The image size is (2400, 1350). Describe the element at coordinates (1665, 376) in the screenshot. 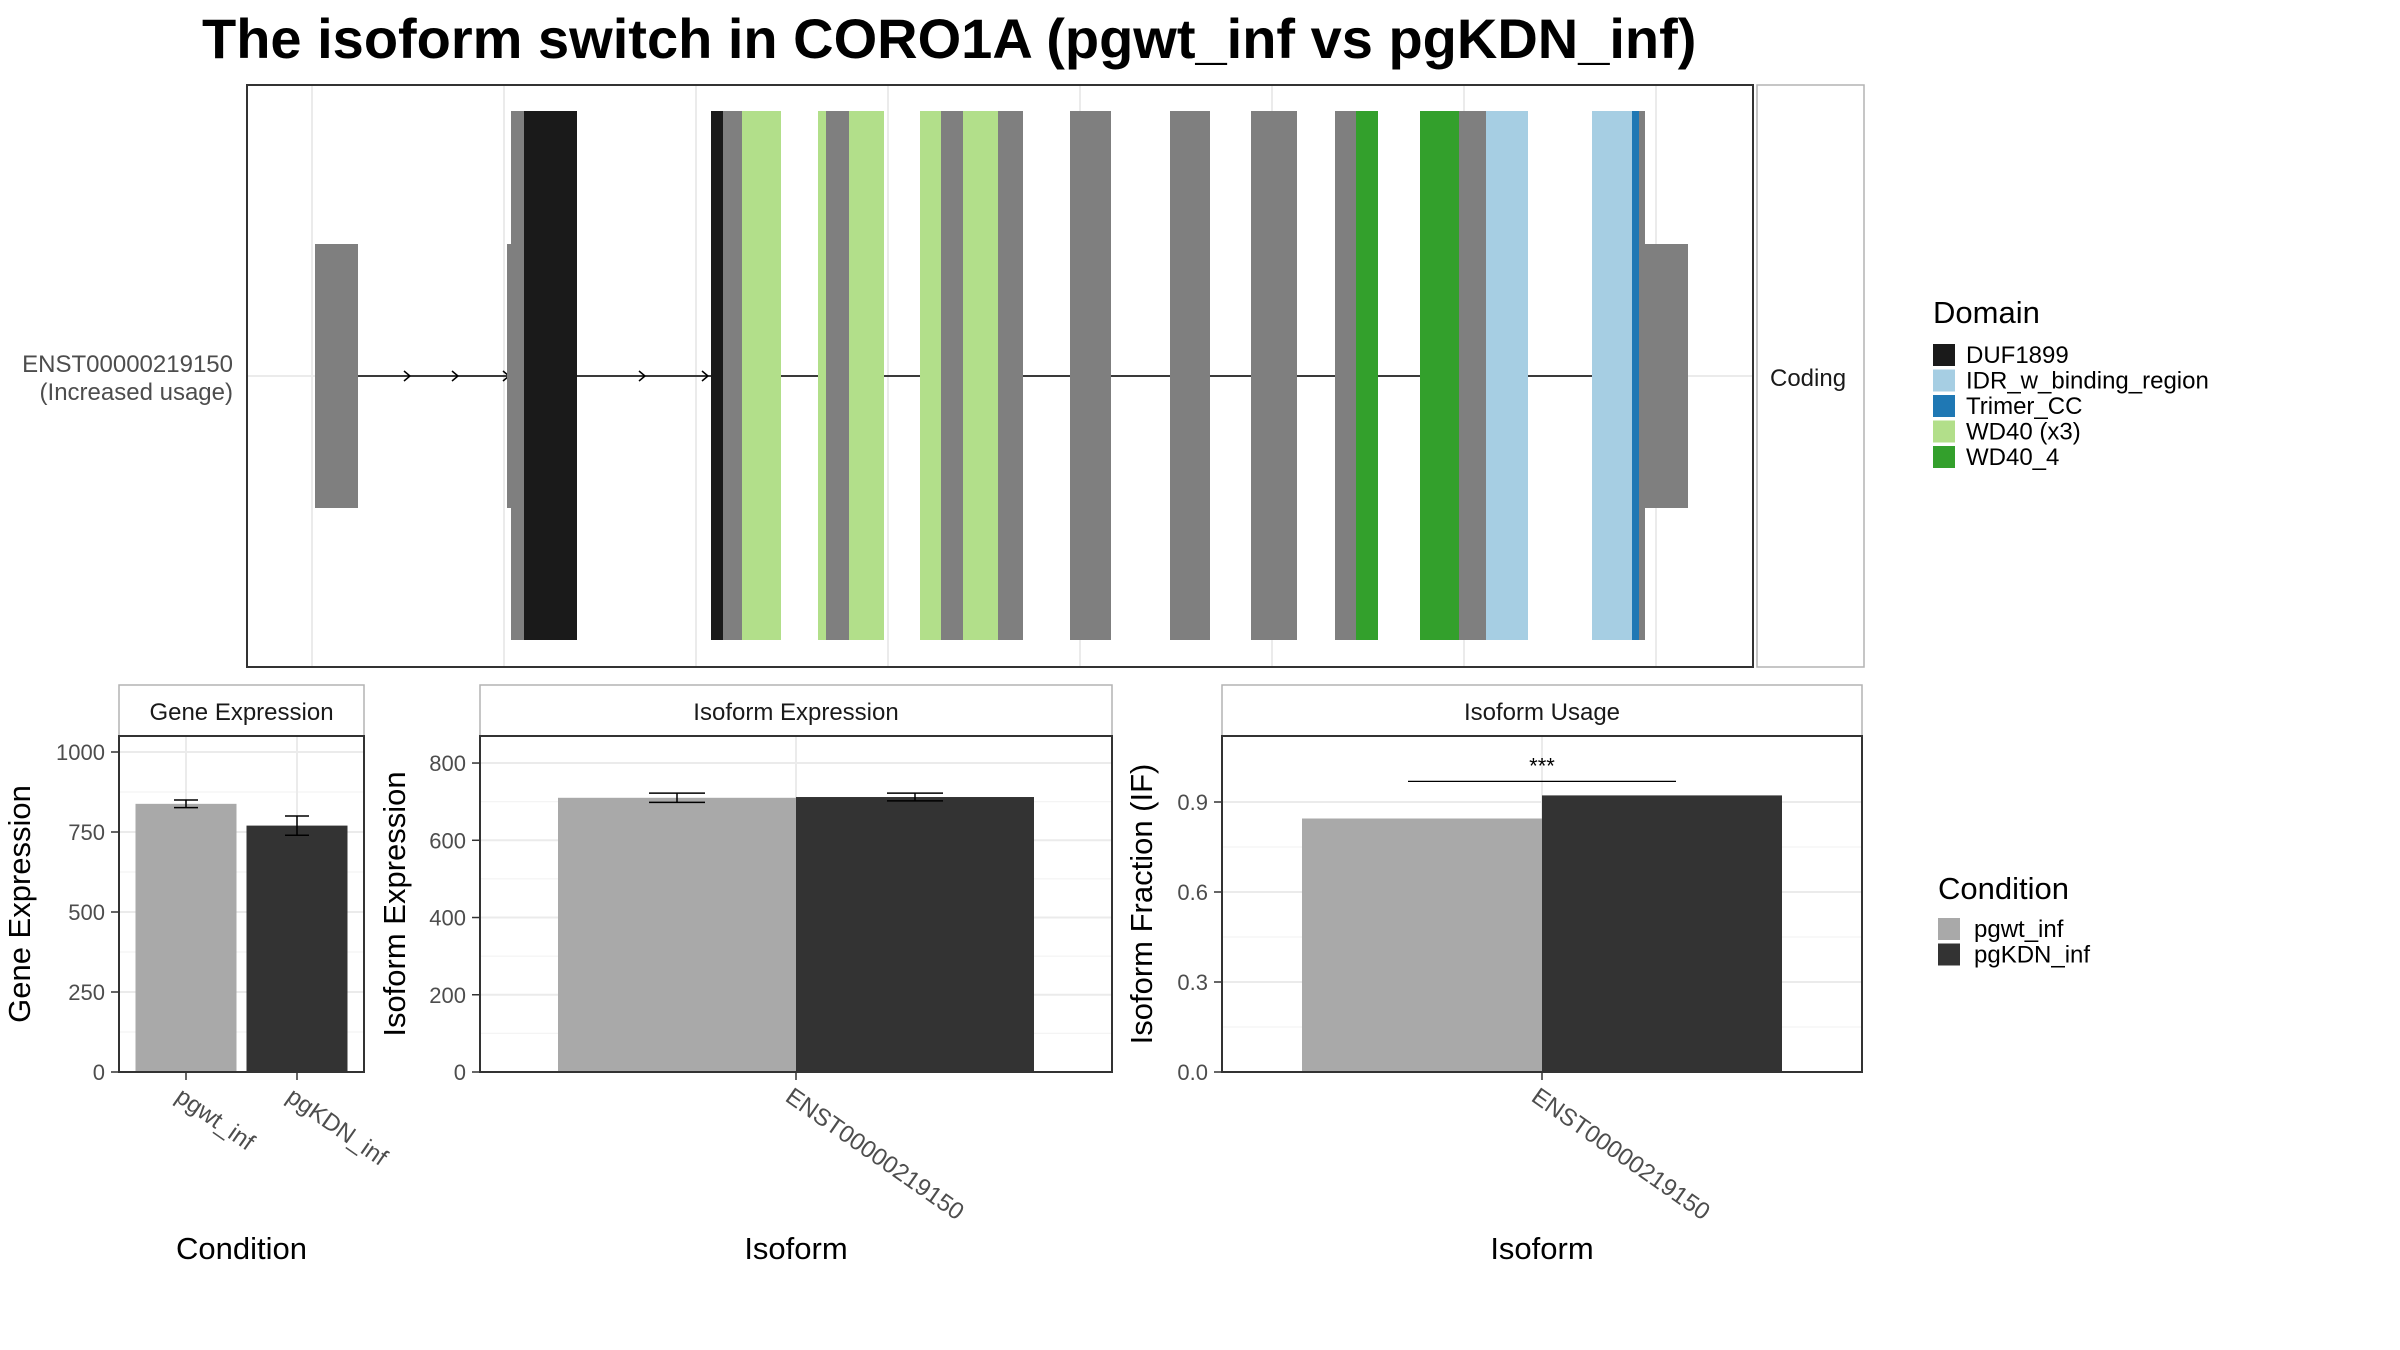

I see `utr-3-block` at that location.